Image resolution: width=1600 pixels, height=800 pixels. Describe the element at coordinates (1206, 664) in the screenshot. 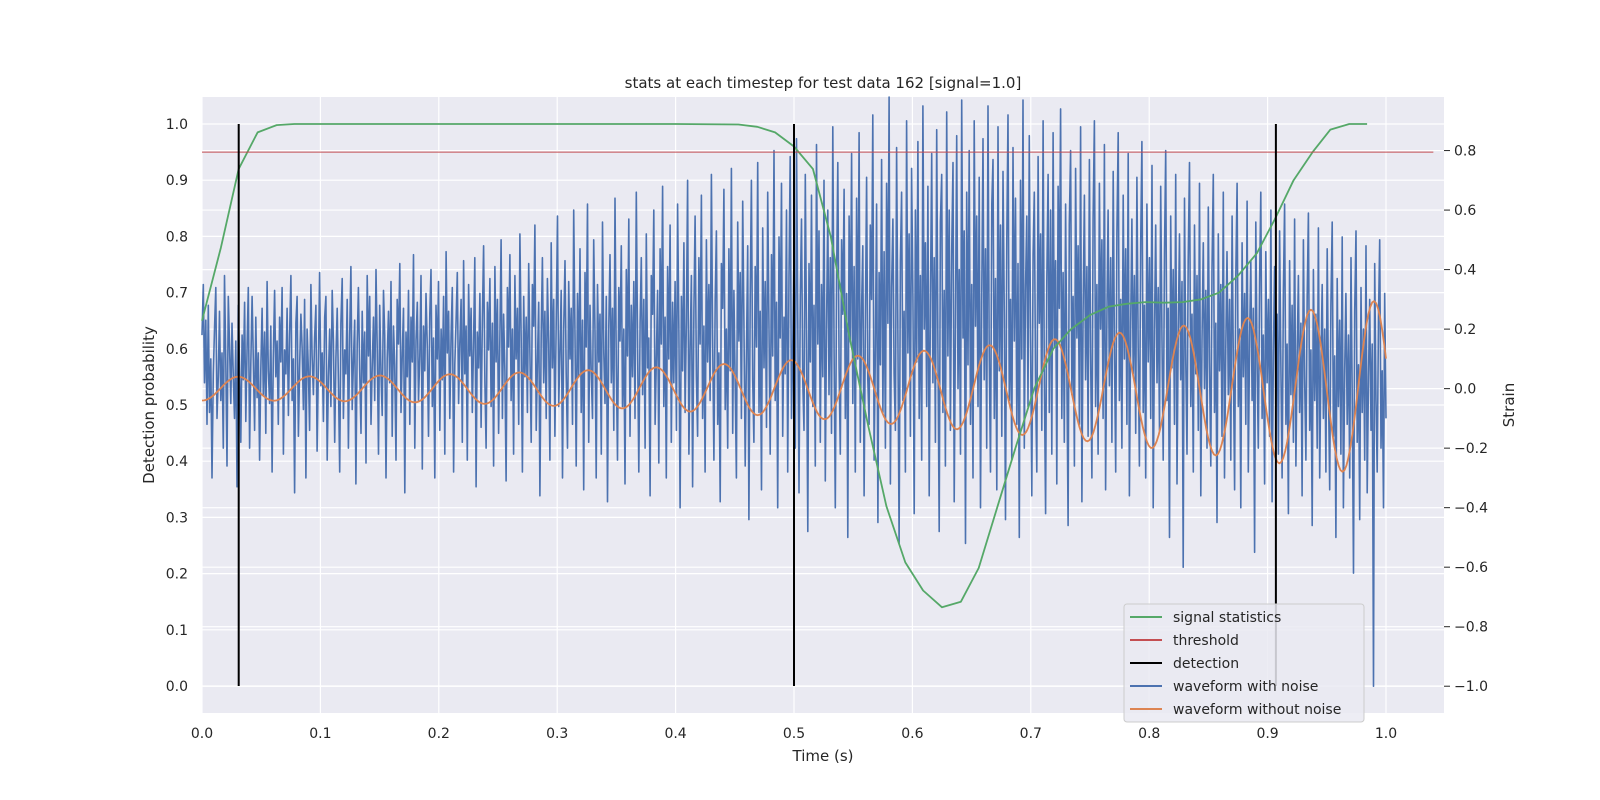

I see `legend-label-detection: detection` at that location.